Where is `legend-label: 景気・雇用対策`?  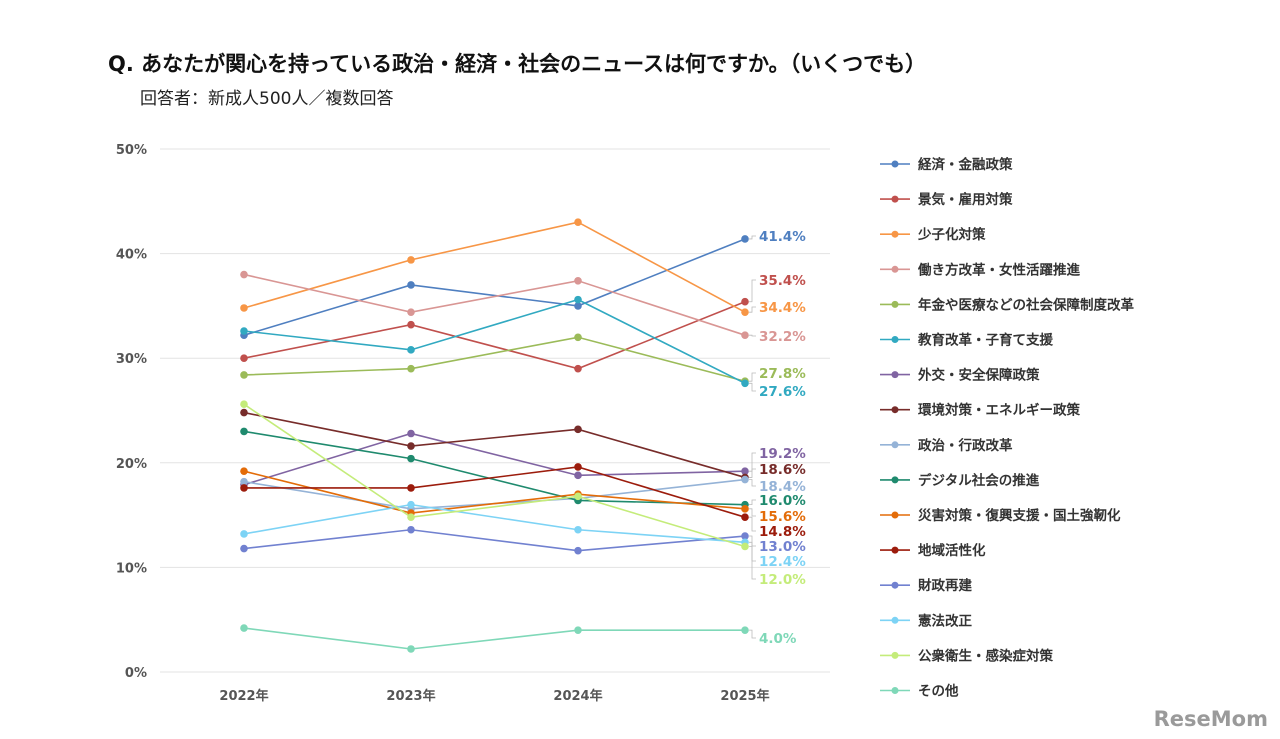 legend-label: 景気・雇用対策 is located at coordinates (965, 199).